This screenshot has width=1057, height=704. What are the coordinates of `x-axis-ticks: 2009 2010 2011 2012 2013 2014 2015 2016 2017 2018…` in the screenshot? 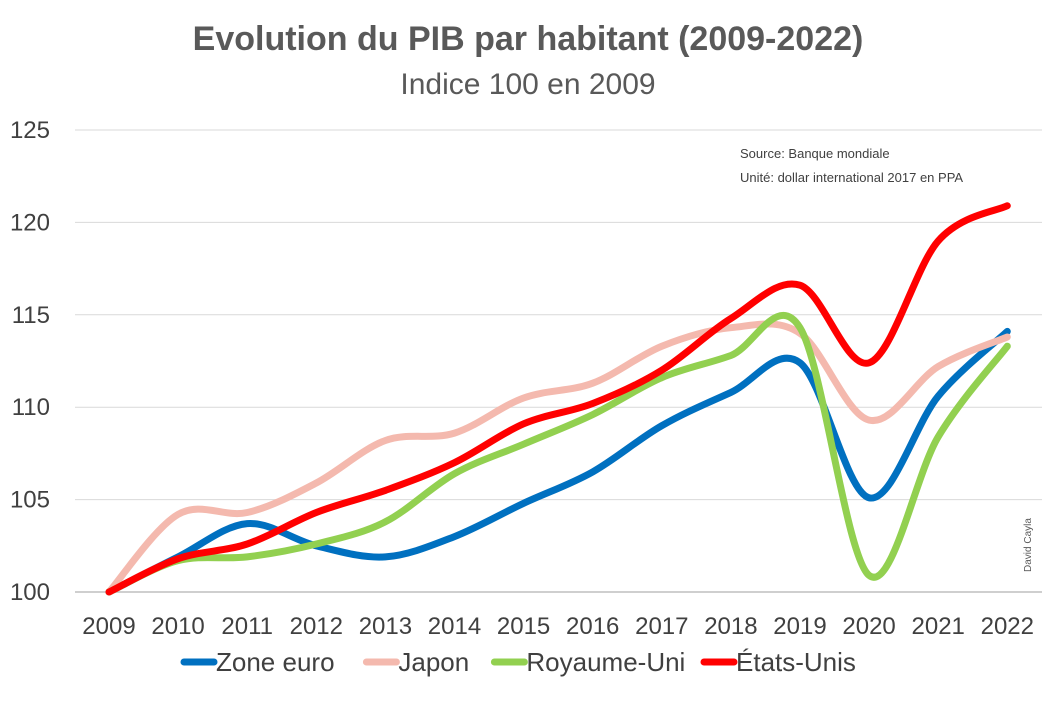 It's located at (558, 626).